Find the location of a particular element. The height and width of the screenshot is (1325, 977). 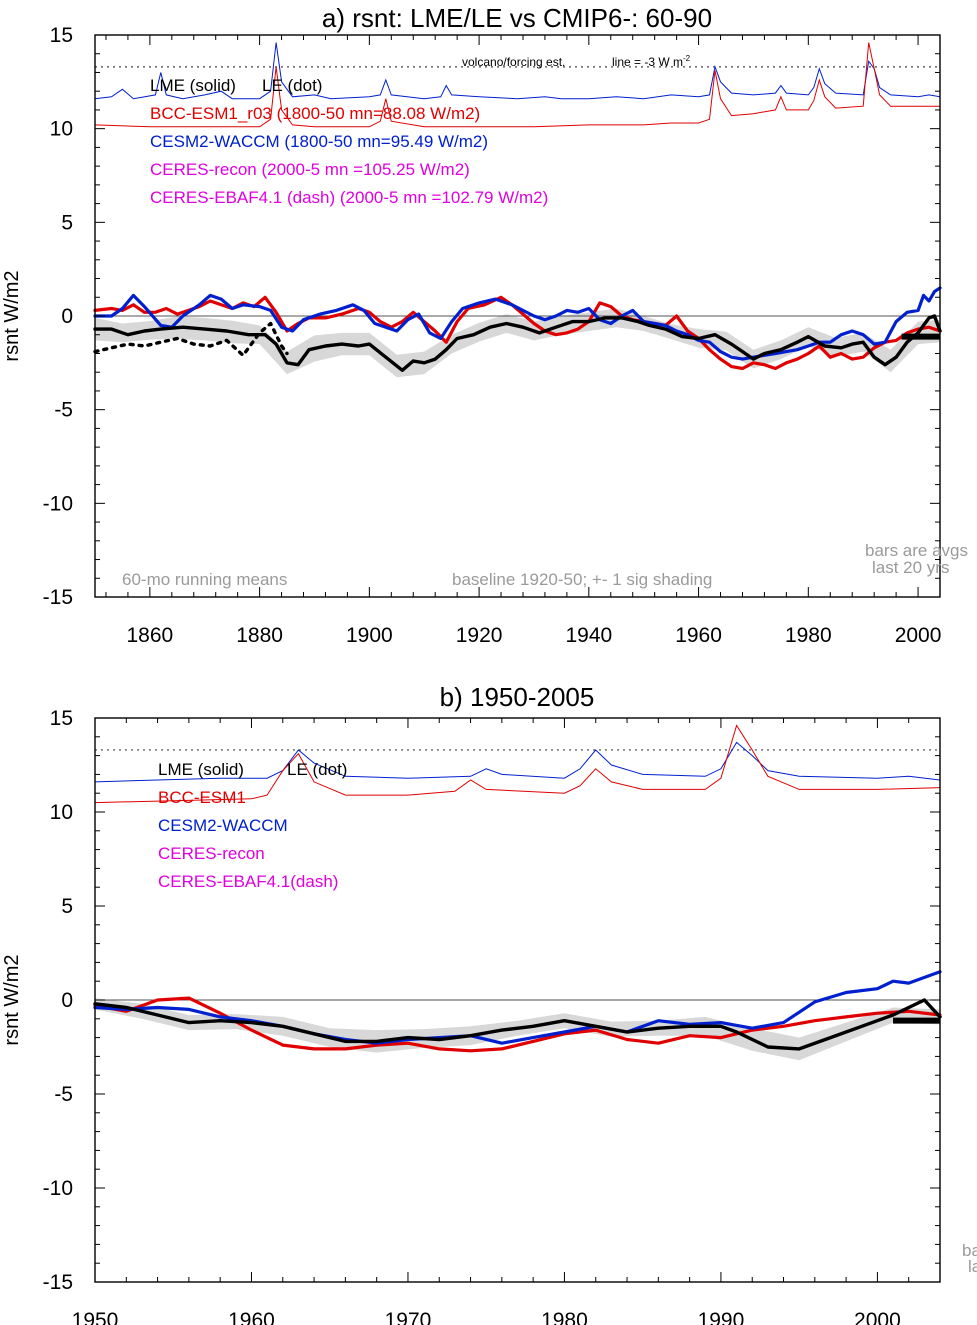

x-tick-label: 1990 is located at coordinates (721, 1317).